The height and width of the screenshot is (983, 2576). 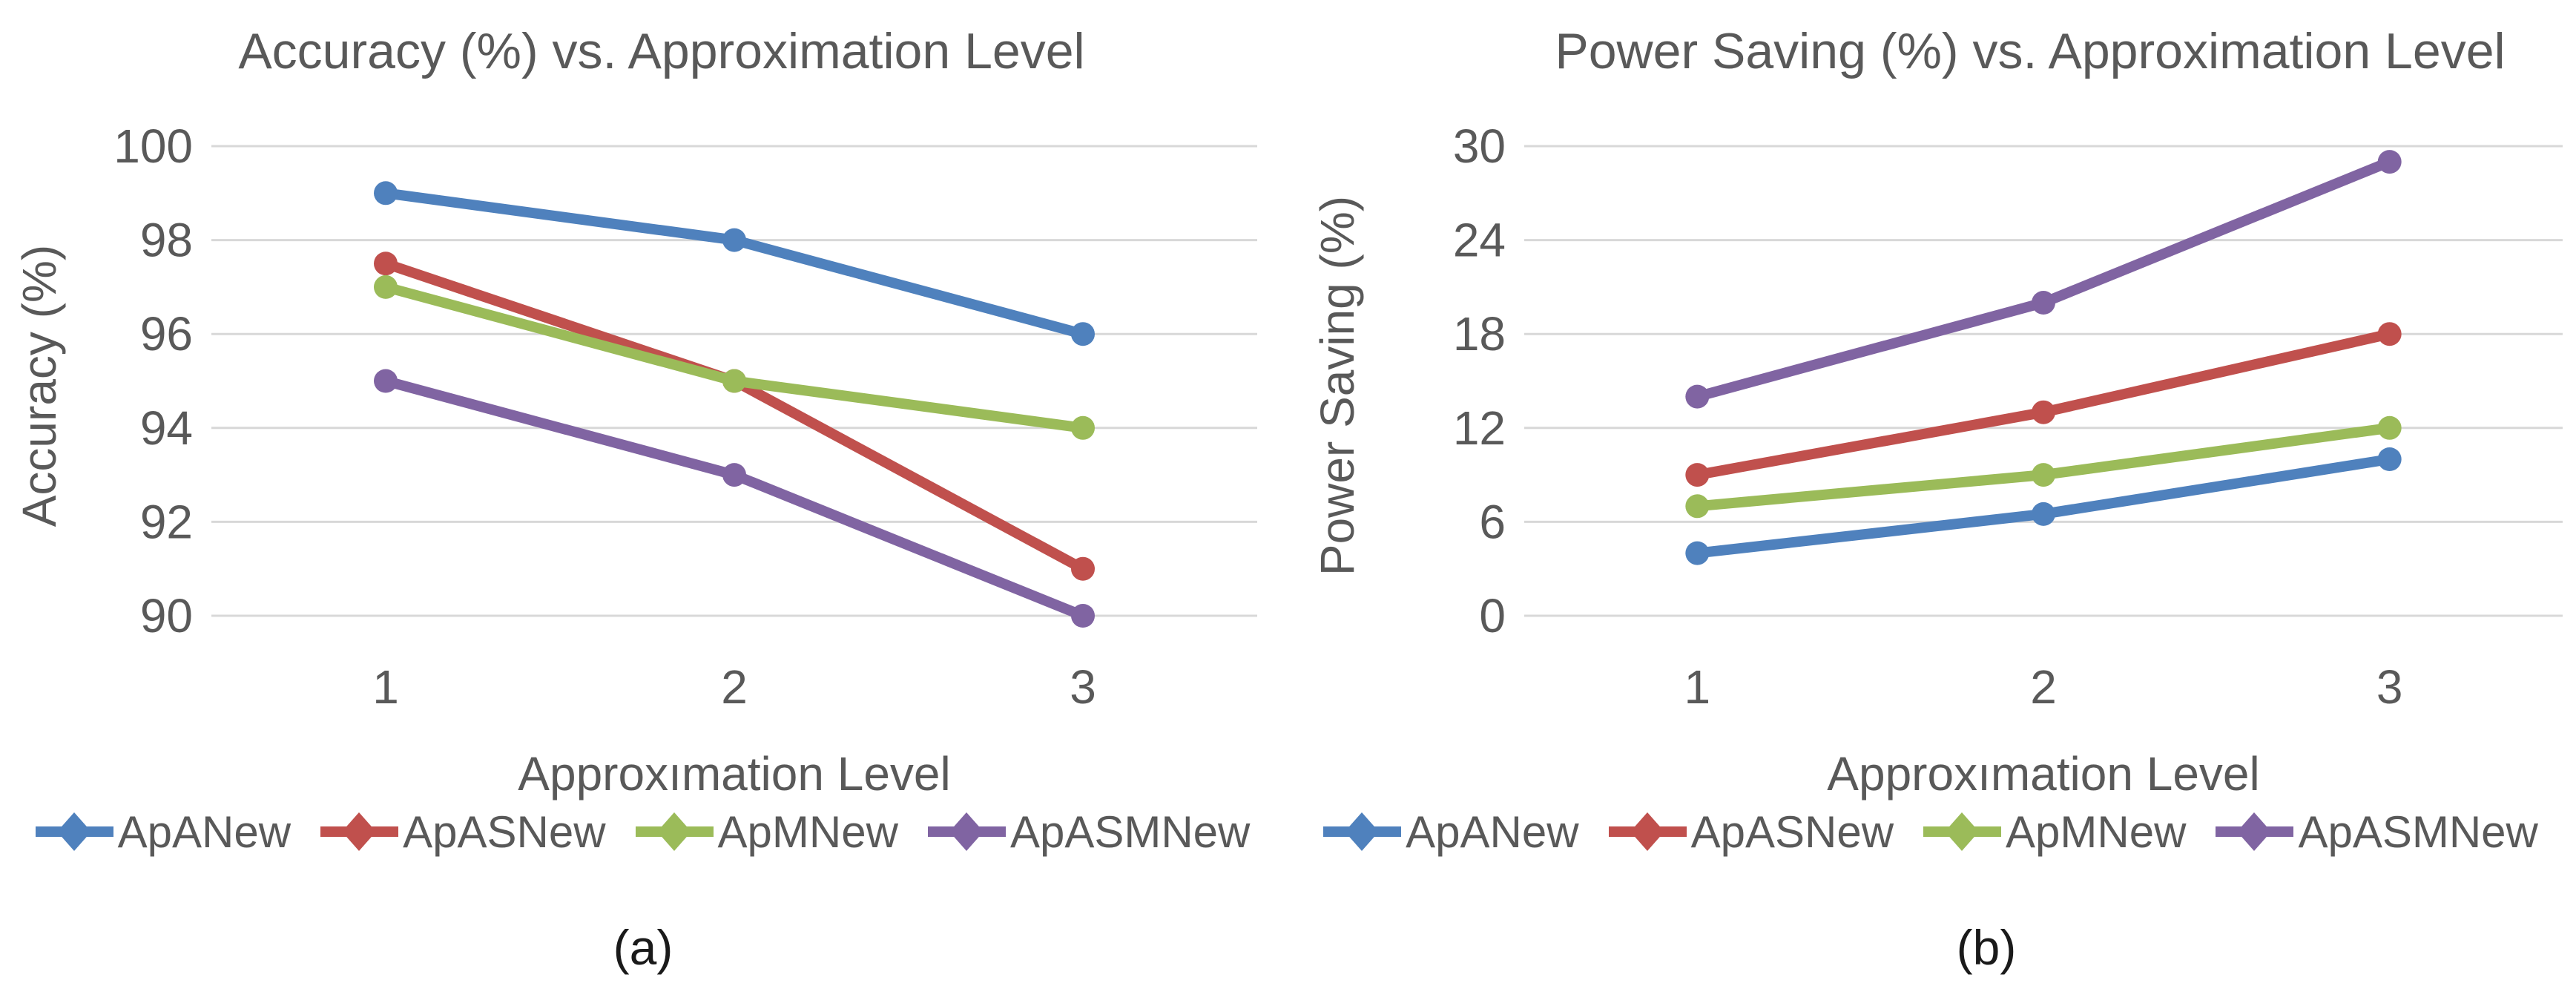 What do you see at coordinates (1493, 521) in the screenshot?
I see `y-tick-label: 6` at bounding box center [1493, 521].